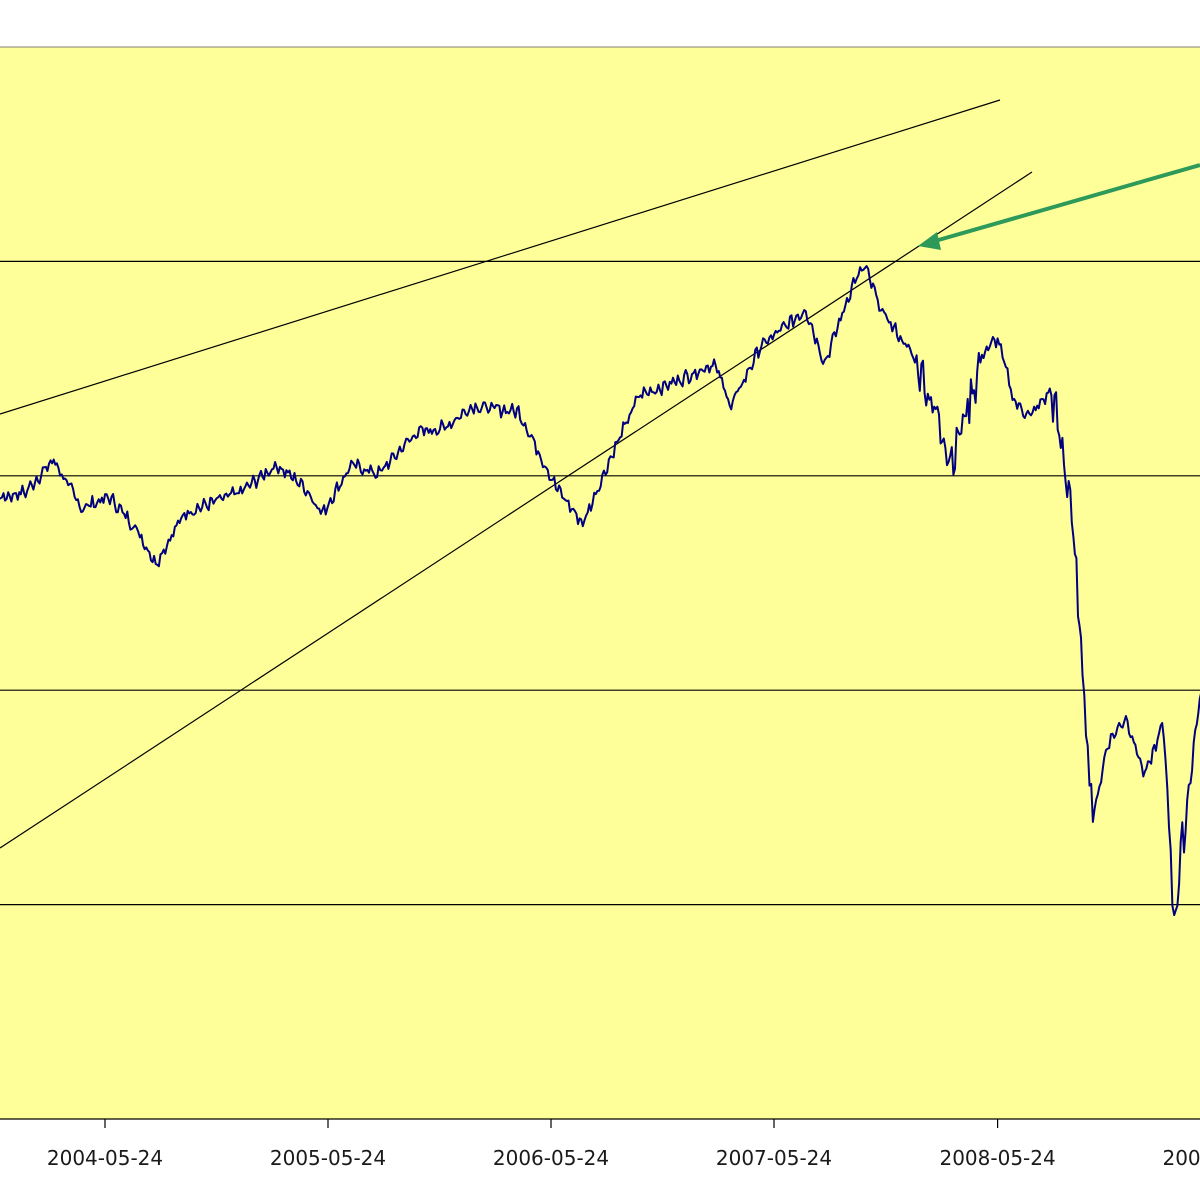 The height and width of the screenshot is (1200, 1200). What do you see at coordinates (105, 1158) in the screenshot?
I see `x-tick-label: 2004-05-24` at bounding box center [105, 1158].